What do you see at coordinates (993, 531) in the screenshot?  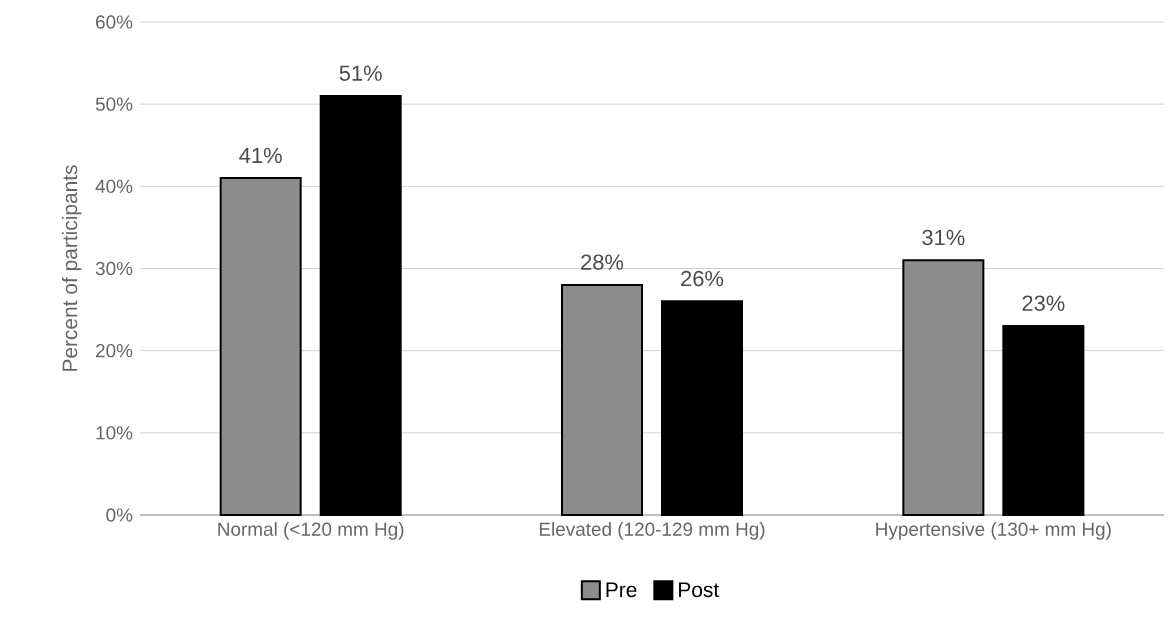 I see `x-tick-label: Hypertensive (130+ mm Hg)` at bounding box center [993, 531].